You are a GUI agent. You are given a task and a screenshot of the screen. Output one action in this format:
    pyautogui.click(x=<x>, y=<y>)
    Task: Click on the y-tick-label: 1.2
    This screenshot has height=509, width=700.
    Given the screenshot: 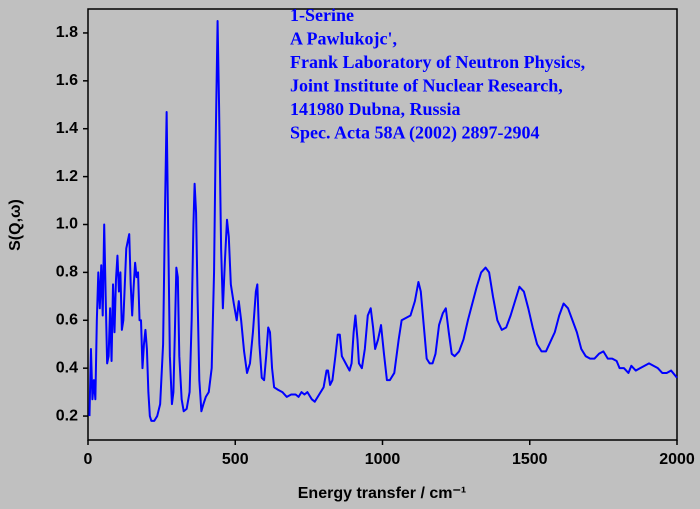 What is the action you would take?
    pyautogui.click(x=67, y=176)
    